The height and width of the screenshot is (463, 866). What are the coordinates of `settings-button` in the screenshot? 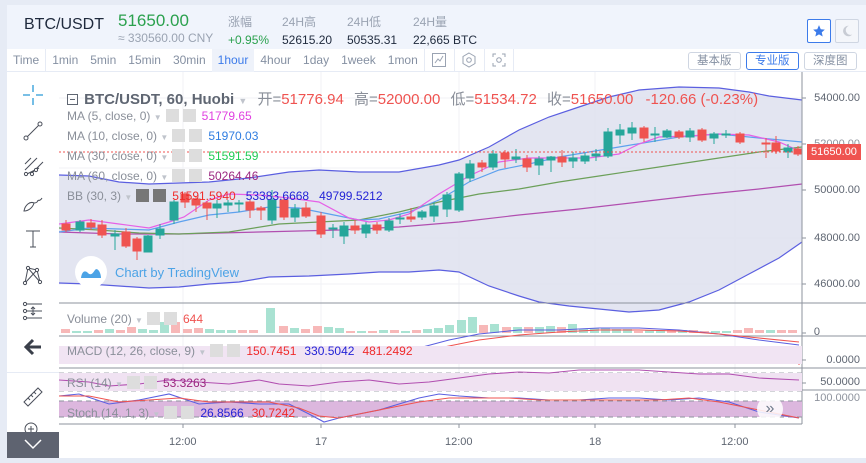 It's located at (468, 60).